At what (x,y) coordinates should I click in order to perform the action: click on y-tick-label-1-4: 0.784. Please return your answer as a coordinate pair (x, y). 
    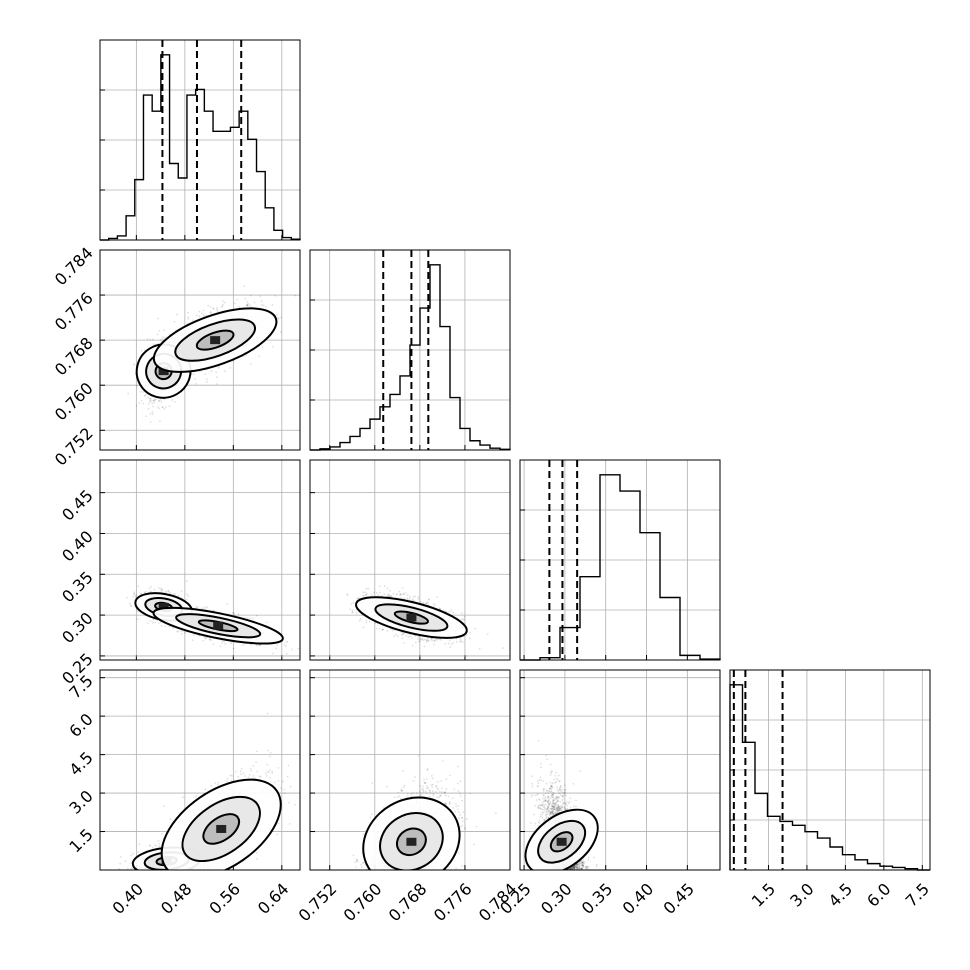
    Looking at the image, I should click on (74, 266).